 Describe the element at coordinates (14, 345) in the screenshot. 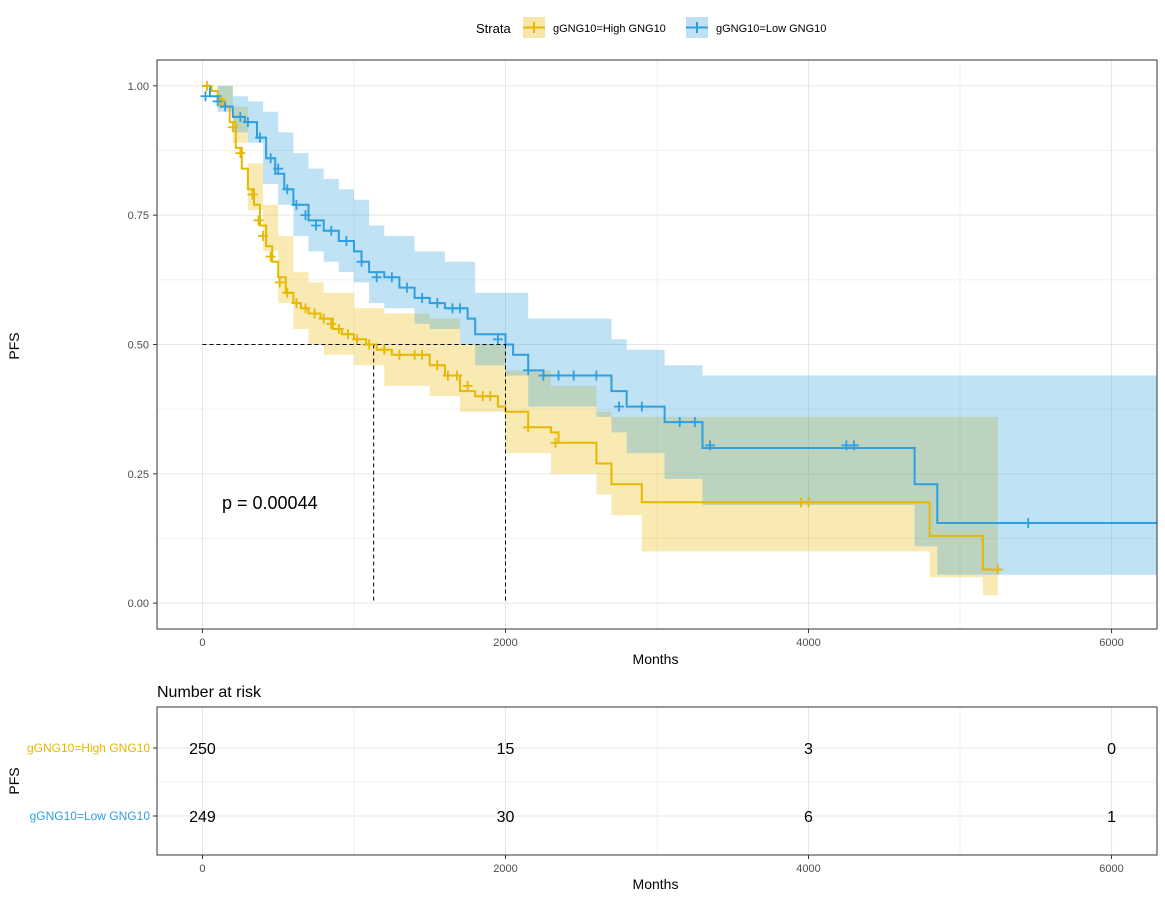

I see `y-axis-label: PFS` at that location.